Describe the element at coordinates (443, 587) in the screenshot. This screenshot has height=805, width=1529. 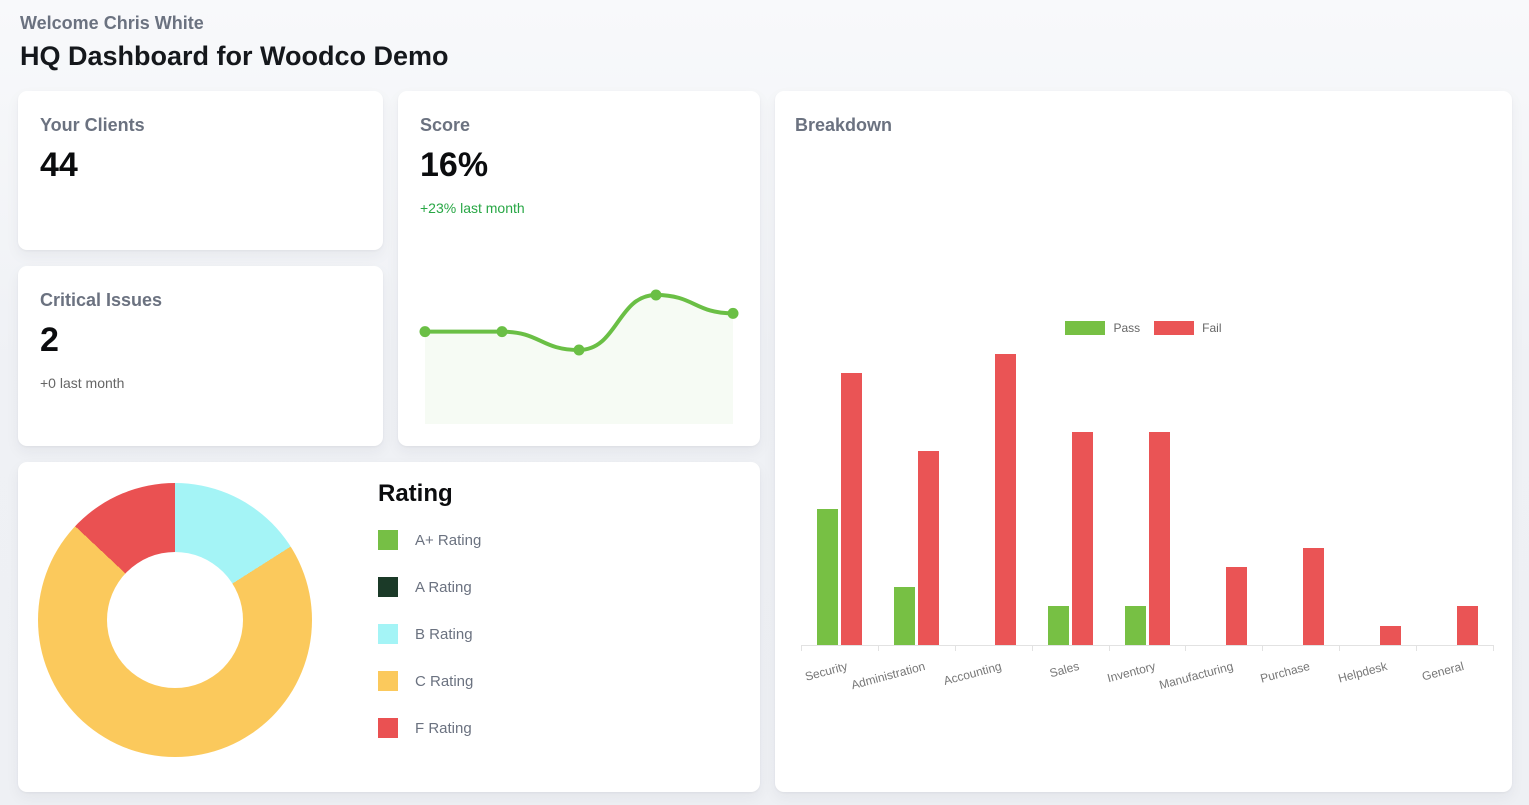
I see `rating-legend-label: A Rating` at that location.